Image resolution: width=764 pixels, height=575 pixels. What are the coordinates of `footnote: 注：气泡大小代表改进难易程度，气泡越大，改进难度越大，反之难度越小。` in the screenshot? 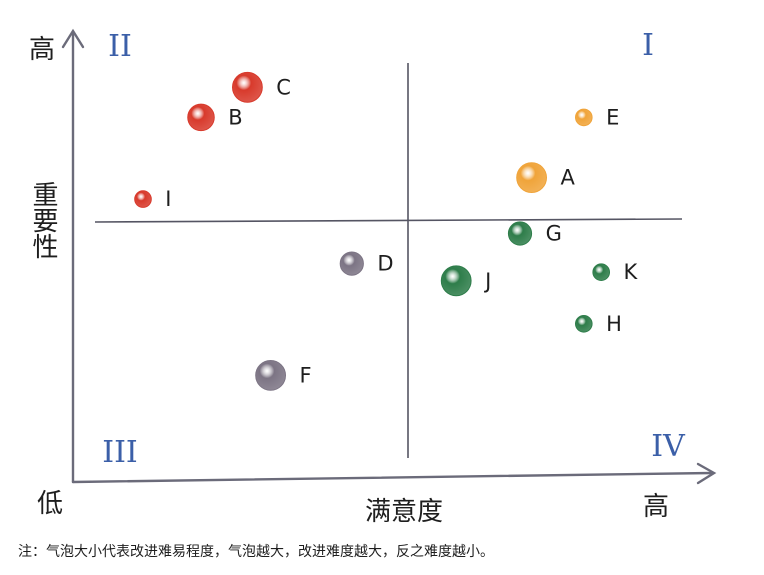 It's located at (256, 552).